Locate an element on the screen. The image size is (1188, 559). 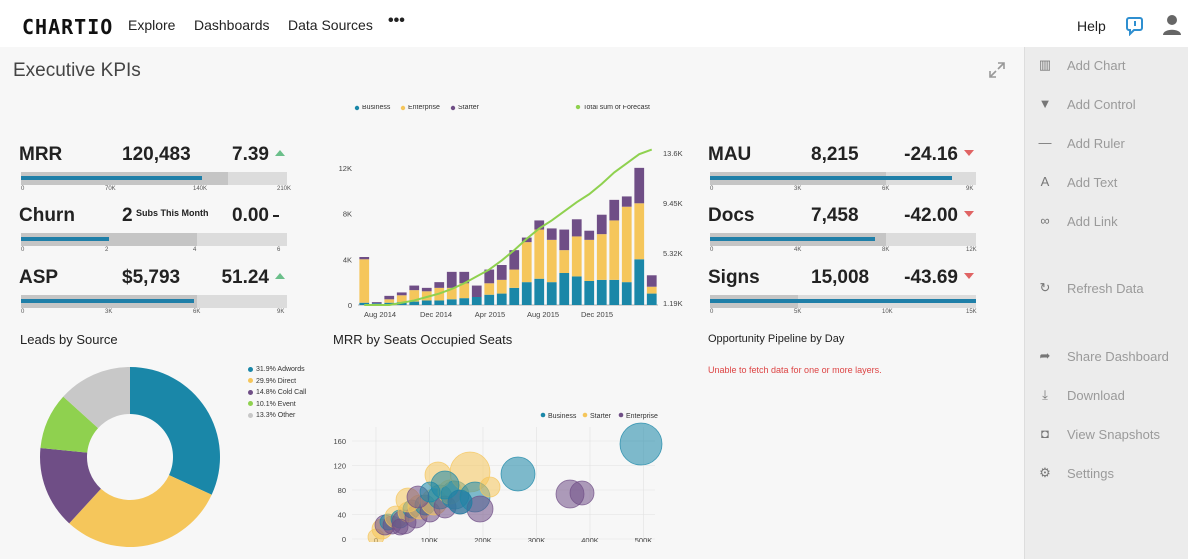
legend-starter: Starter is located at coordinates (465, 108).